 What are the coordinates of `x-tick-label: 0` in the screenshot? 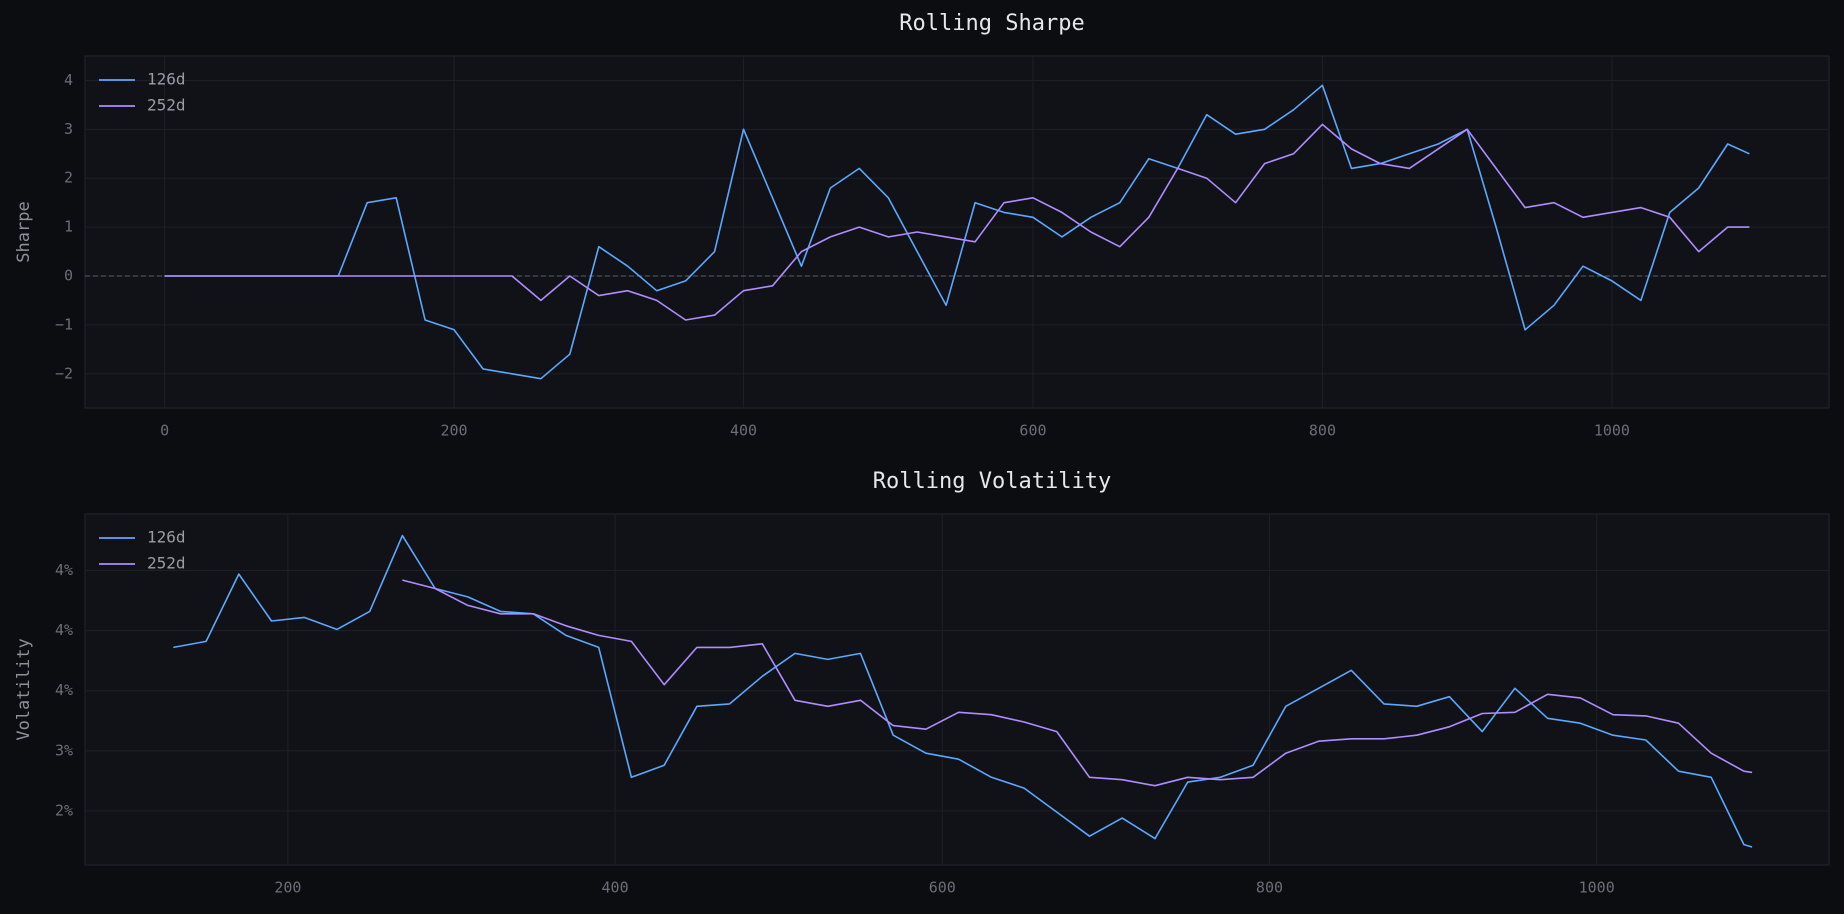 It's located at (164, 431).